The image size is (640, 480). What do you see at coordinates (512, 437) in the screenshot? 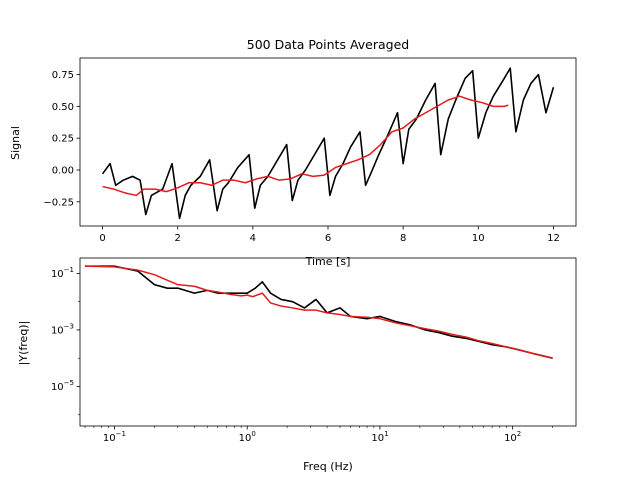
I see `x-tick-label: 10²` at bounding box center [512, 437].